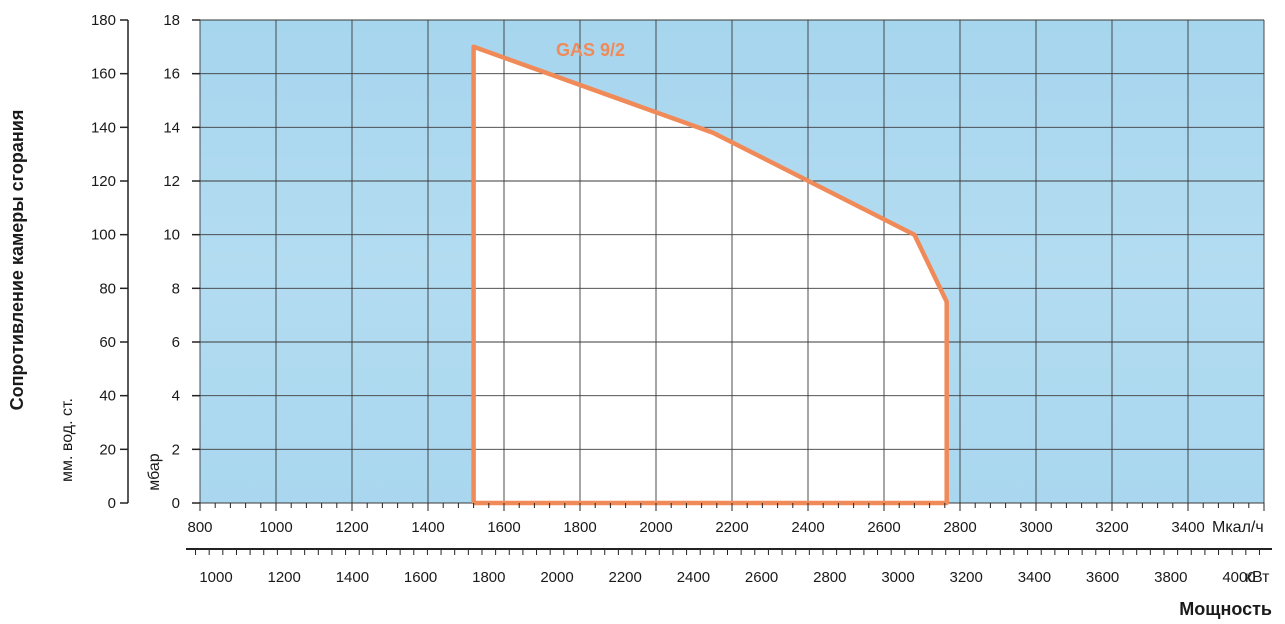  I want to click on x-axis-secondary-tick-label: 1000, so click(215, 577).